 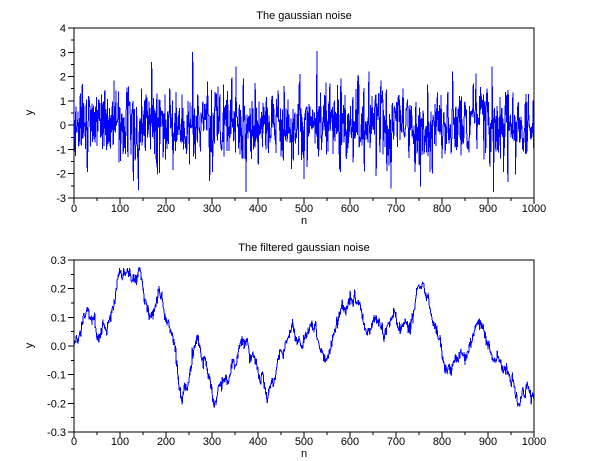 What do you see at coordinates (56, 376) in the screenshot?
I see `y-tick-label: -0.1` at bounding box center [56, 376].